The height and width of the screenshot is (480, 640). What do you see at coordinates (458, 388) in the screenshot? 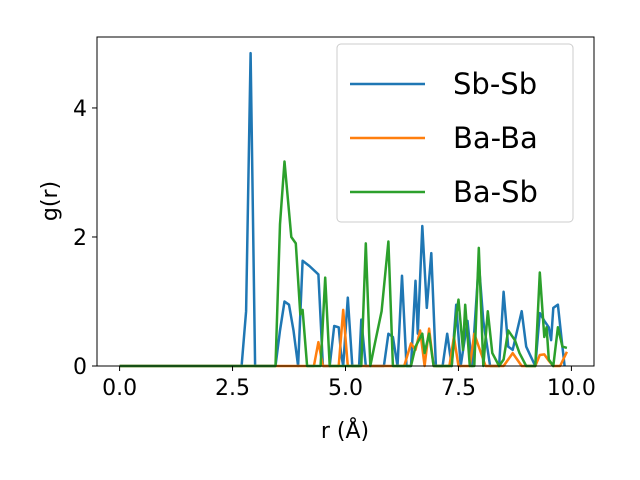
I see `x-tick-label: 7.5` at bounding box center [458, 388].